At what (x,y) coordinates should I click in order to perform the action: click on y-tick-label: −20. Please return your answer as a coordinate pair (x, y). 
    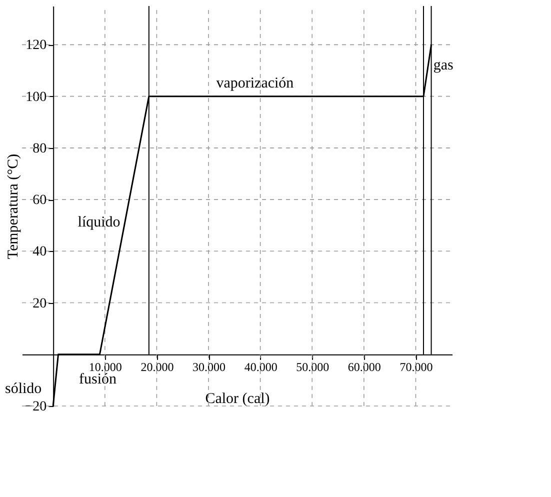
    Looking at the image, I should click on (35, 407).